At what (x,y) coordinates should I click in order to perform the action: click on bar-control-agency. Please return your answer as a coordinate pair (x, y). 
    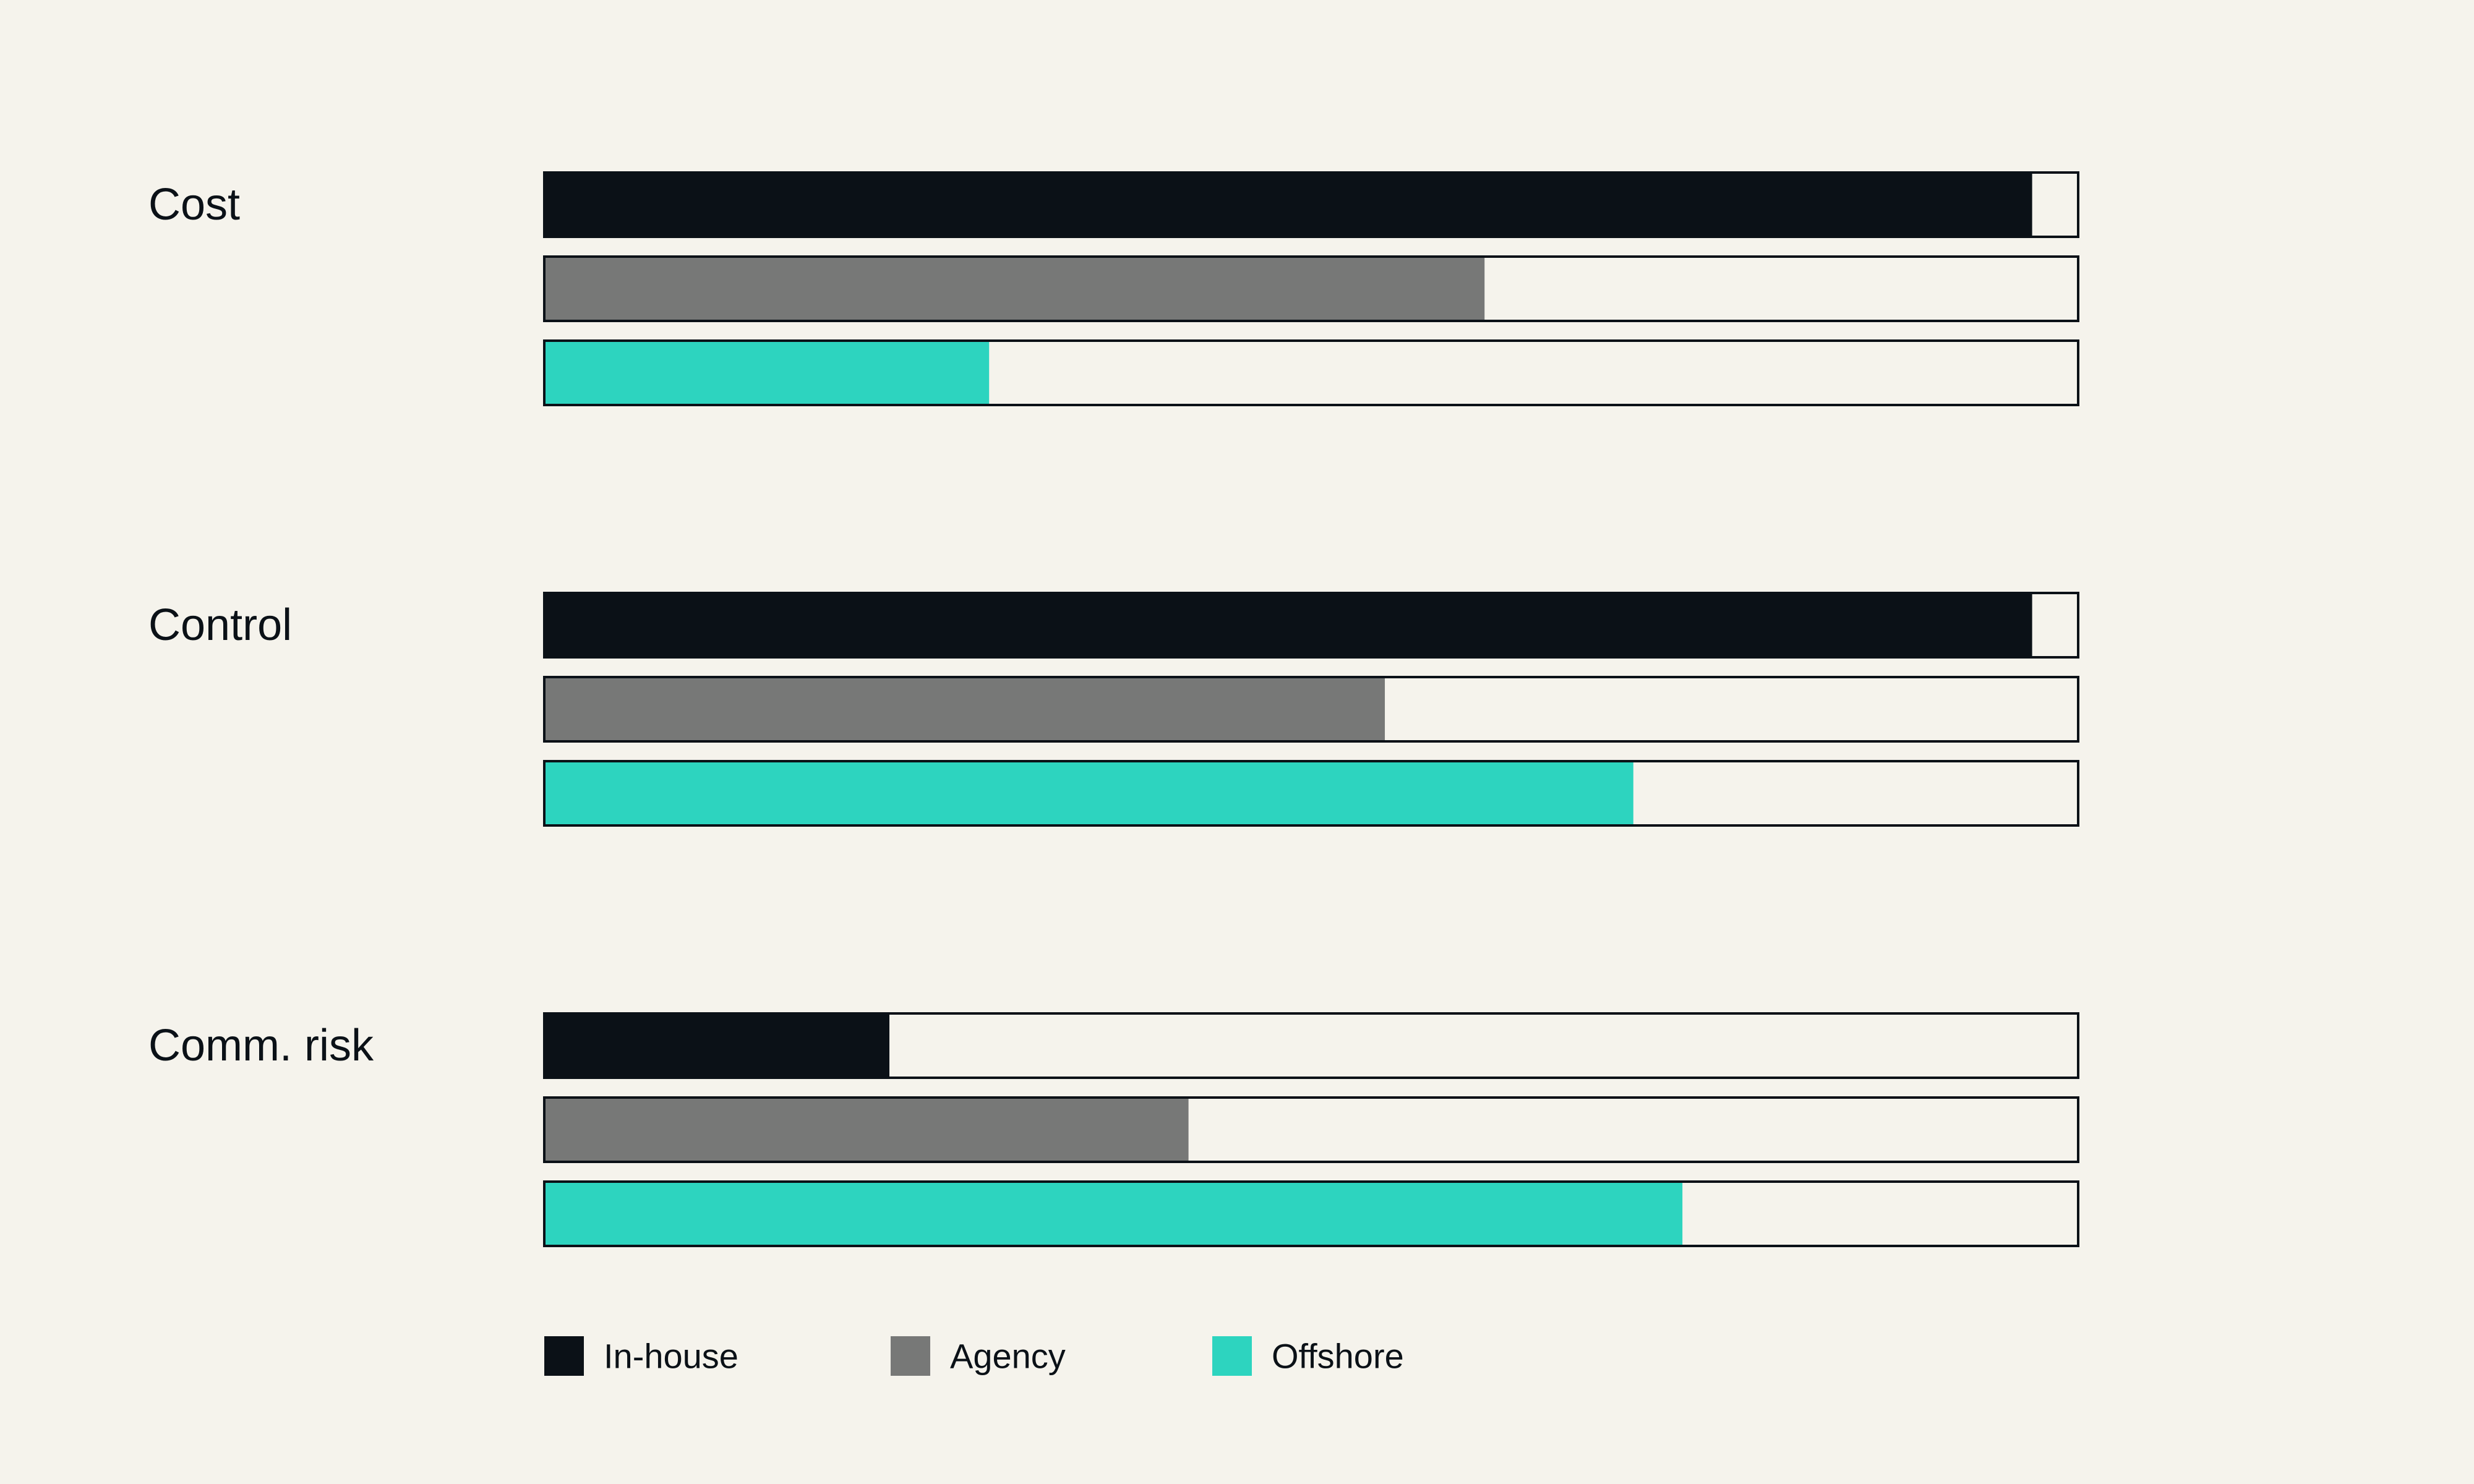
    Looking at the image, I should click on (965, 709).